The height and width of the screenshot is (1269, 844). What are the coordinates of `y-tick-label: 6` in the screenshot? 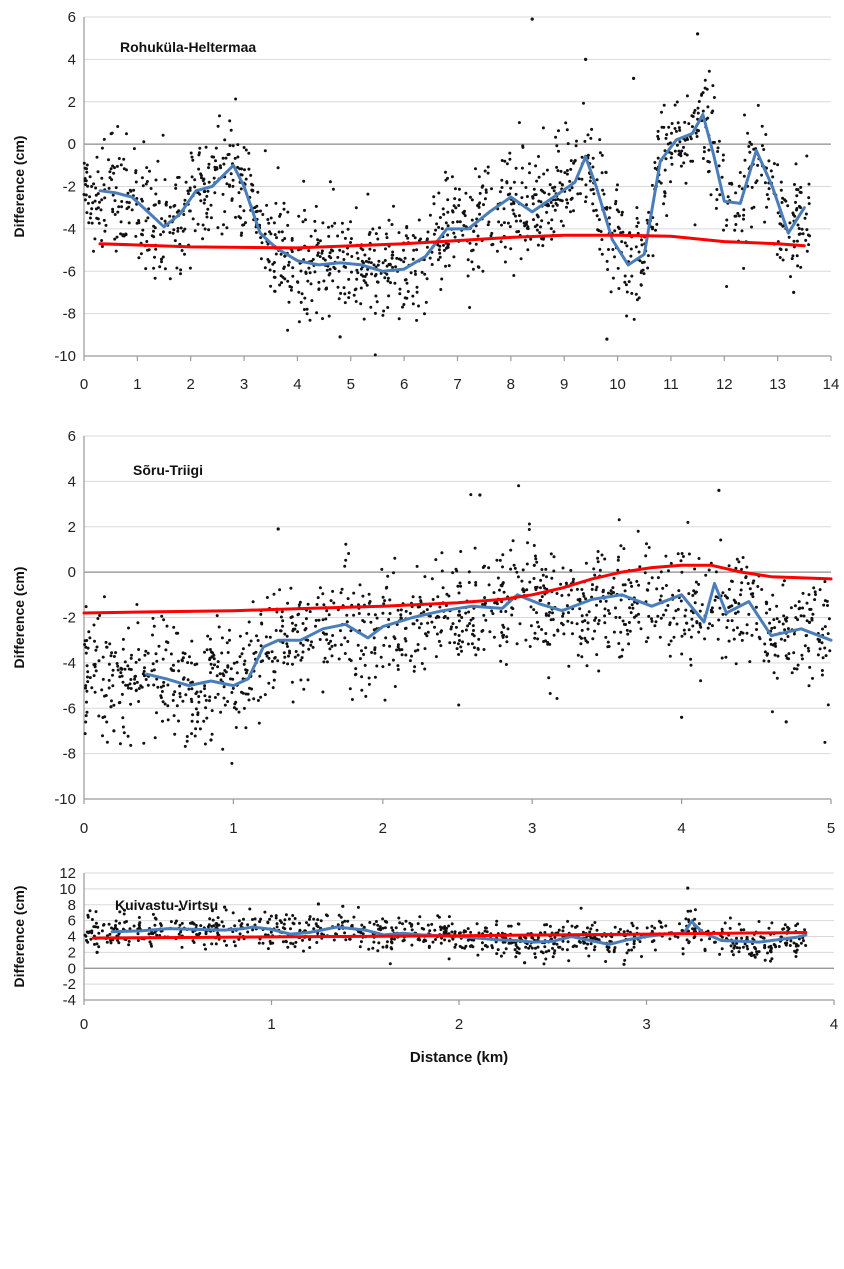 It's located at (72, 436).